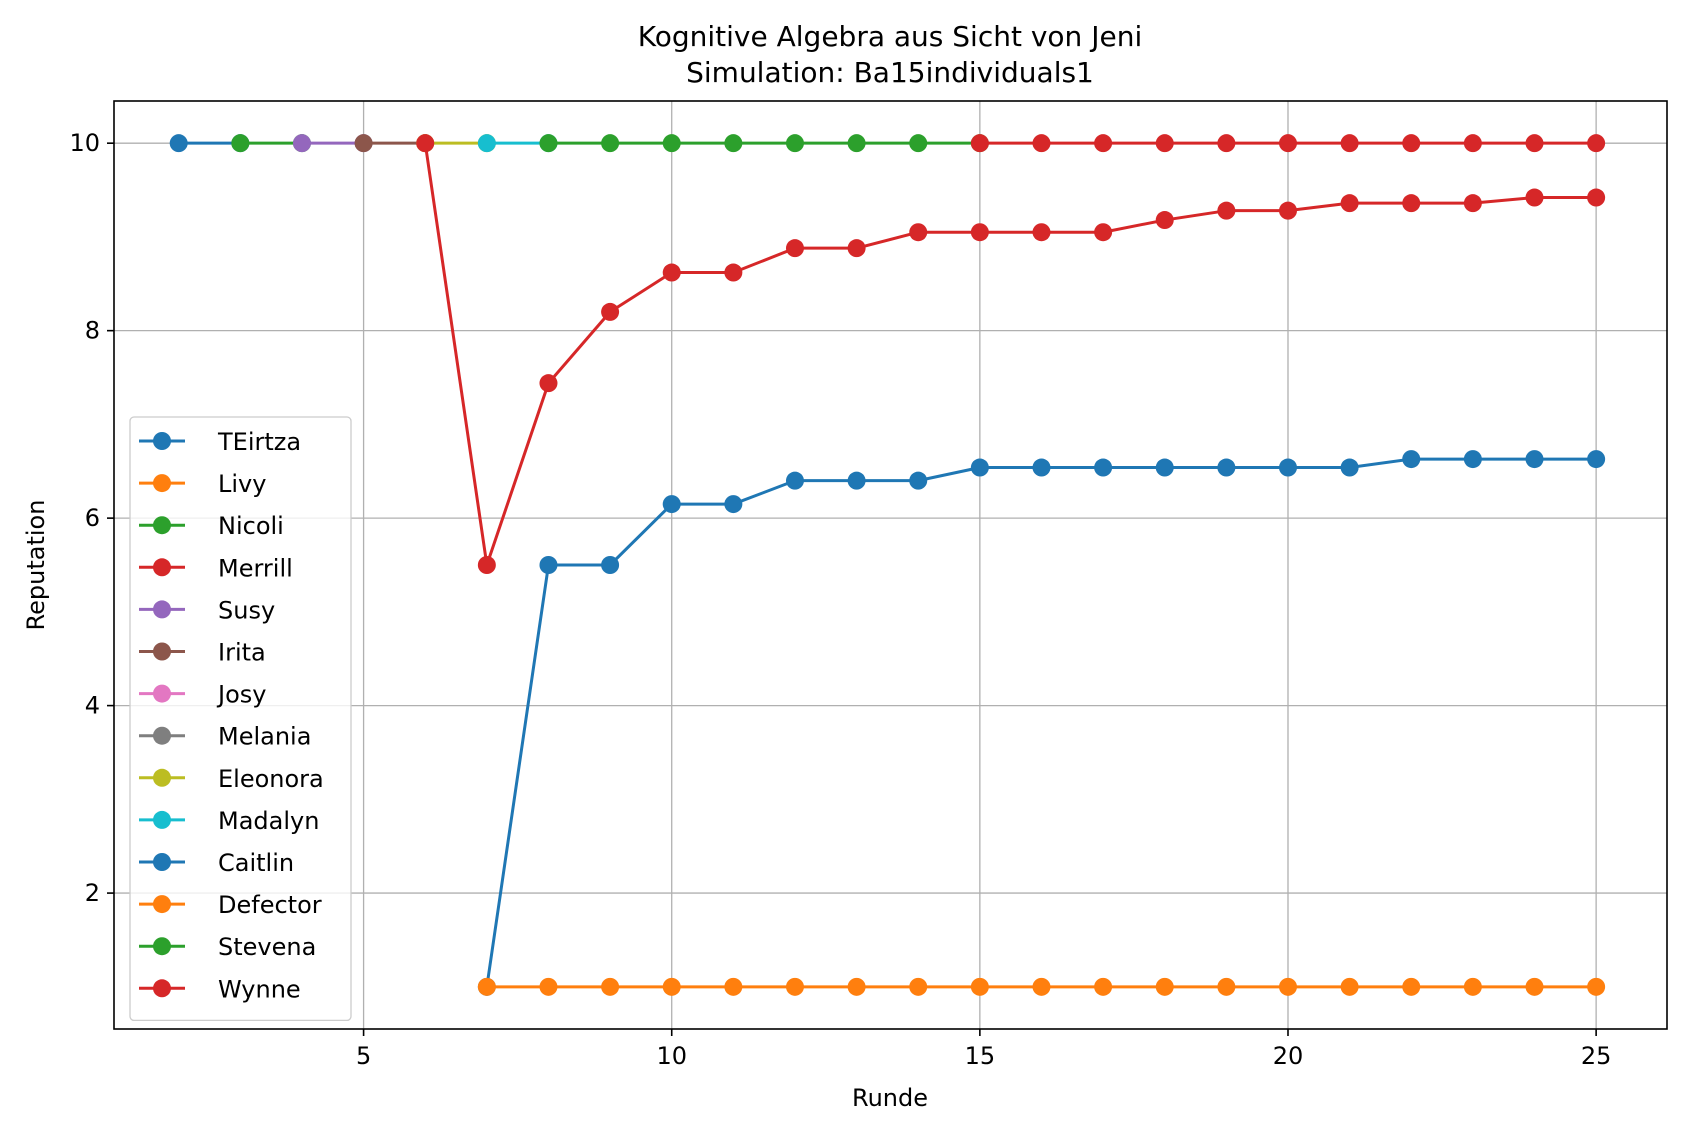  Describe the element at coordinates (255, 568) in the screenshot. I see `legend-label: Merrill` at that location.